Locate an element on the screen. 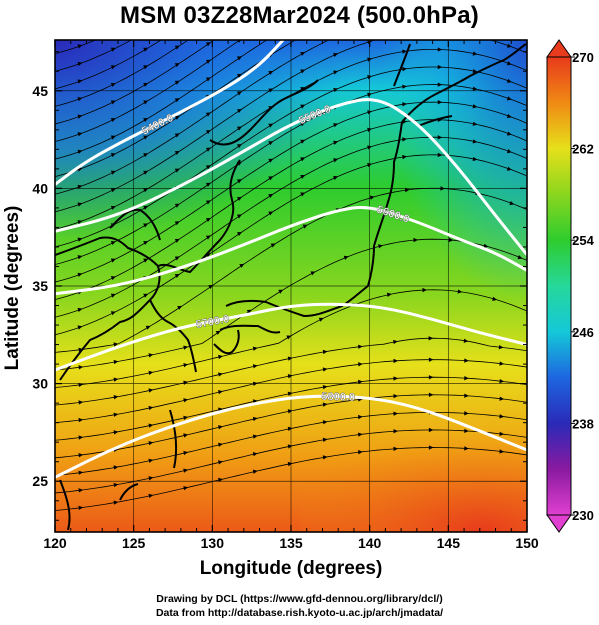 Image resolution: width=599 pixels, height=625 pixels. x-tick-label: 140 is located at coordinates (370, 543).